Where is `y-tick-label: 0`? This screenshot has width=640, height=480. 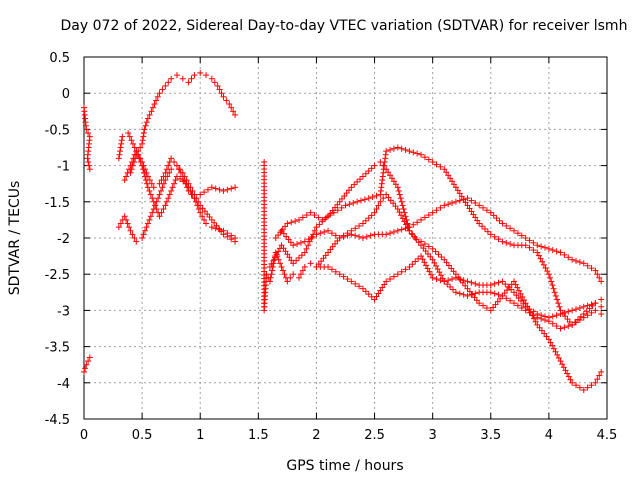
y-tick-label: 0 is located at coordinates (66, 94).